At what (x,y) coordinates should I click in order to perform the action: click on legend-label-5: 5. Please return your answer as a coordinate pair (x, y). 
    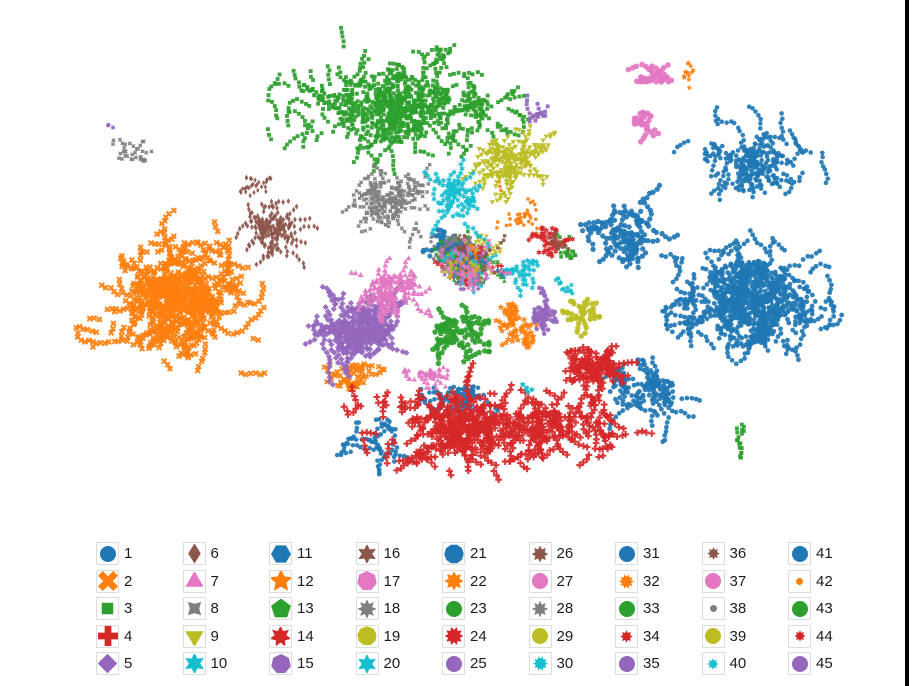
    Looking at the image, I should click on (128, 663).